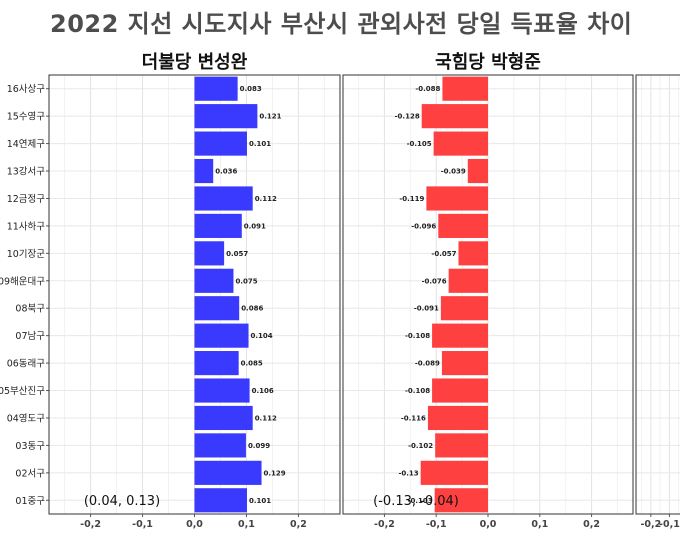  Describe the element at coordinates (22, 281) in the screenshot. I see `category-label: 09해운대구` at that location.